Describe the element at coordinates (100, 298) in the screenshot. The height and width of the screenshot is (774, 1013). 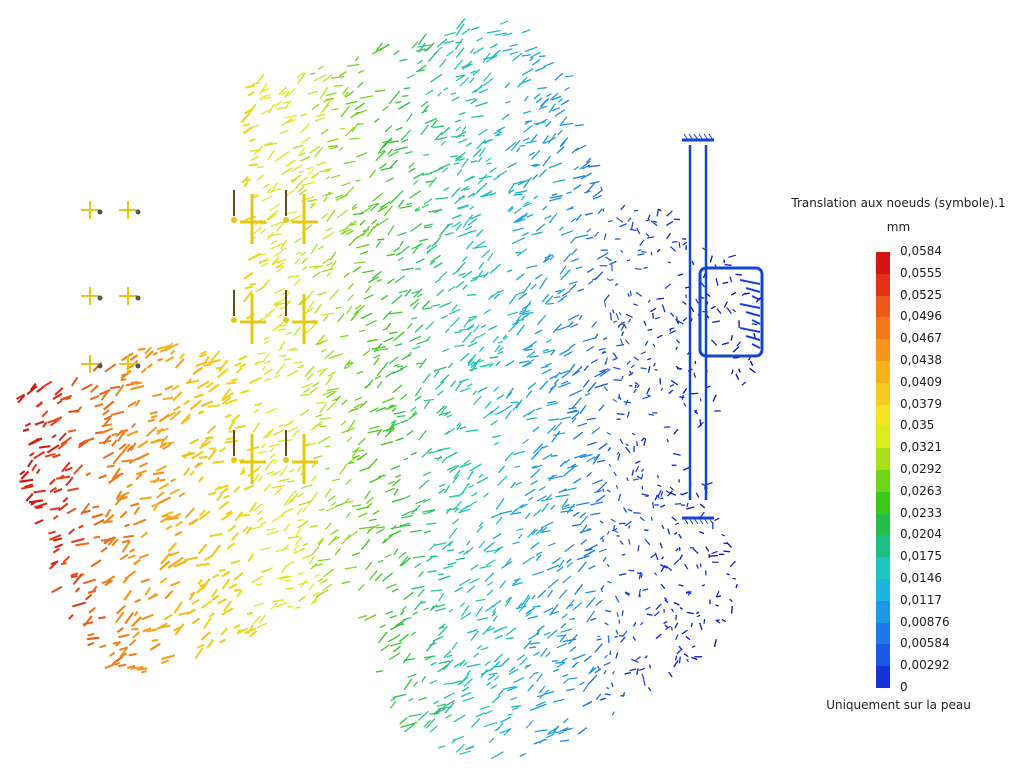
I see `constraint-node` at that location.